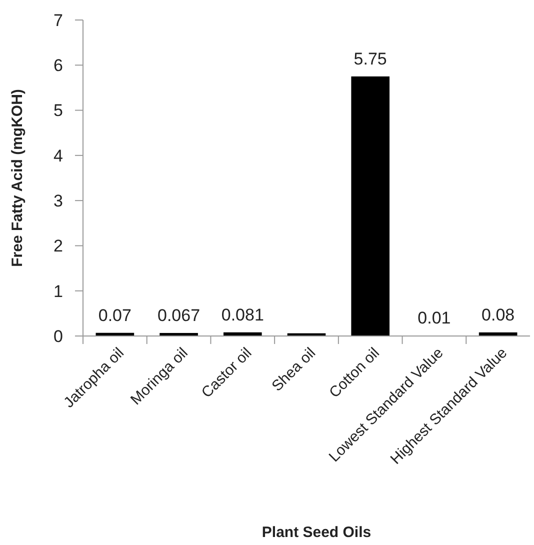  What do you see at coordinates (17, 178) in the screenshot?
I see `y-axis-title: Free Fatty Acid (mgKOH)` at bounding box center [17, 178].